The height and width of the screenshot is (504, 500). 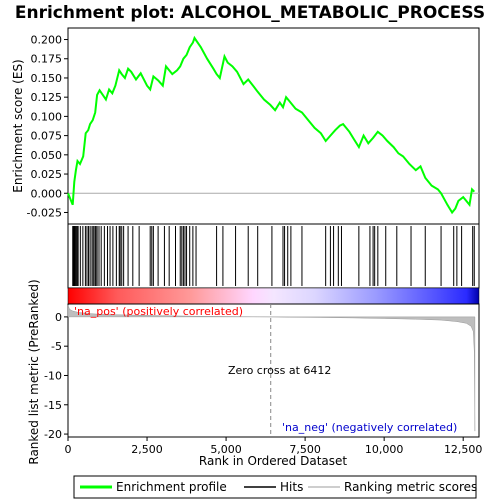 What do you see at coordinates (47, 136) in the screenshot?
I see `es-ytick-label: 0.075` at bounding box center [47, 136].